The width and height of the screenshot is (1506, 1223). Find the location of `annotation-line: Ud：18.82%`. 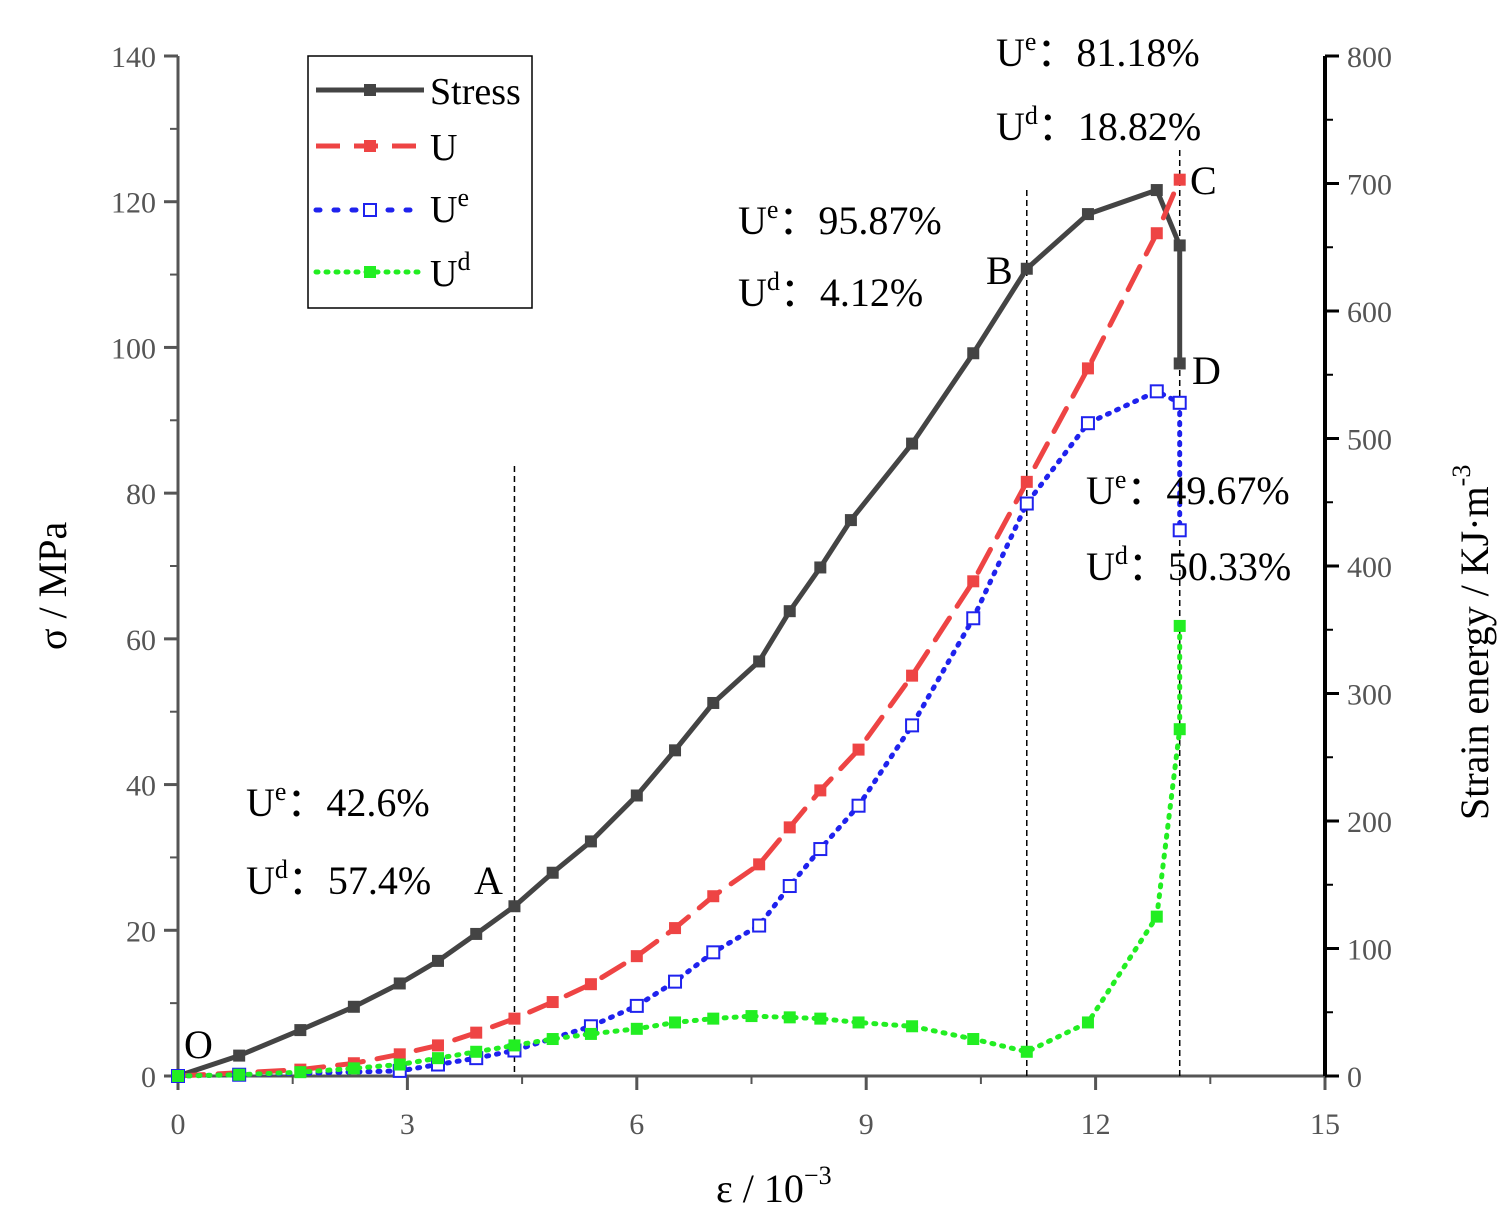

annotation-line: Ud：18.82% is located at coordinates (1098, 125).